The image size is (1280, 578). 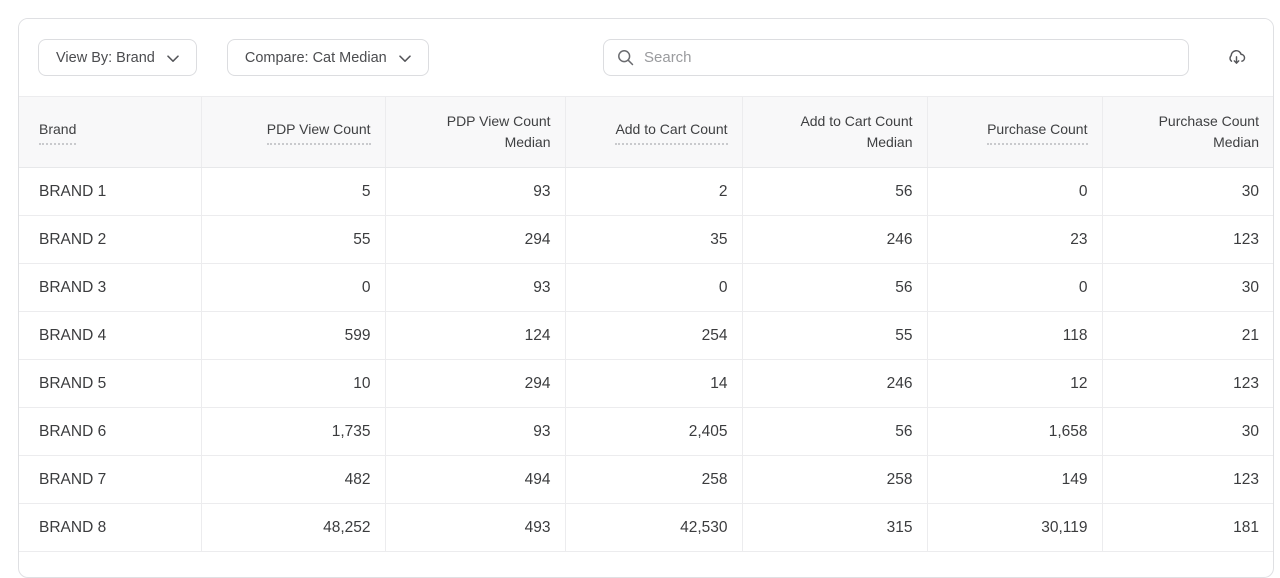 What do you see at coordinates (654, 527) in the screenshot?
I see `cell-add-to-cart-count: 42,530` at bounding box center [654, 527].